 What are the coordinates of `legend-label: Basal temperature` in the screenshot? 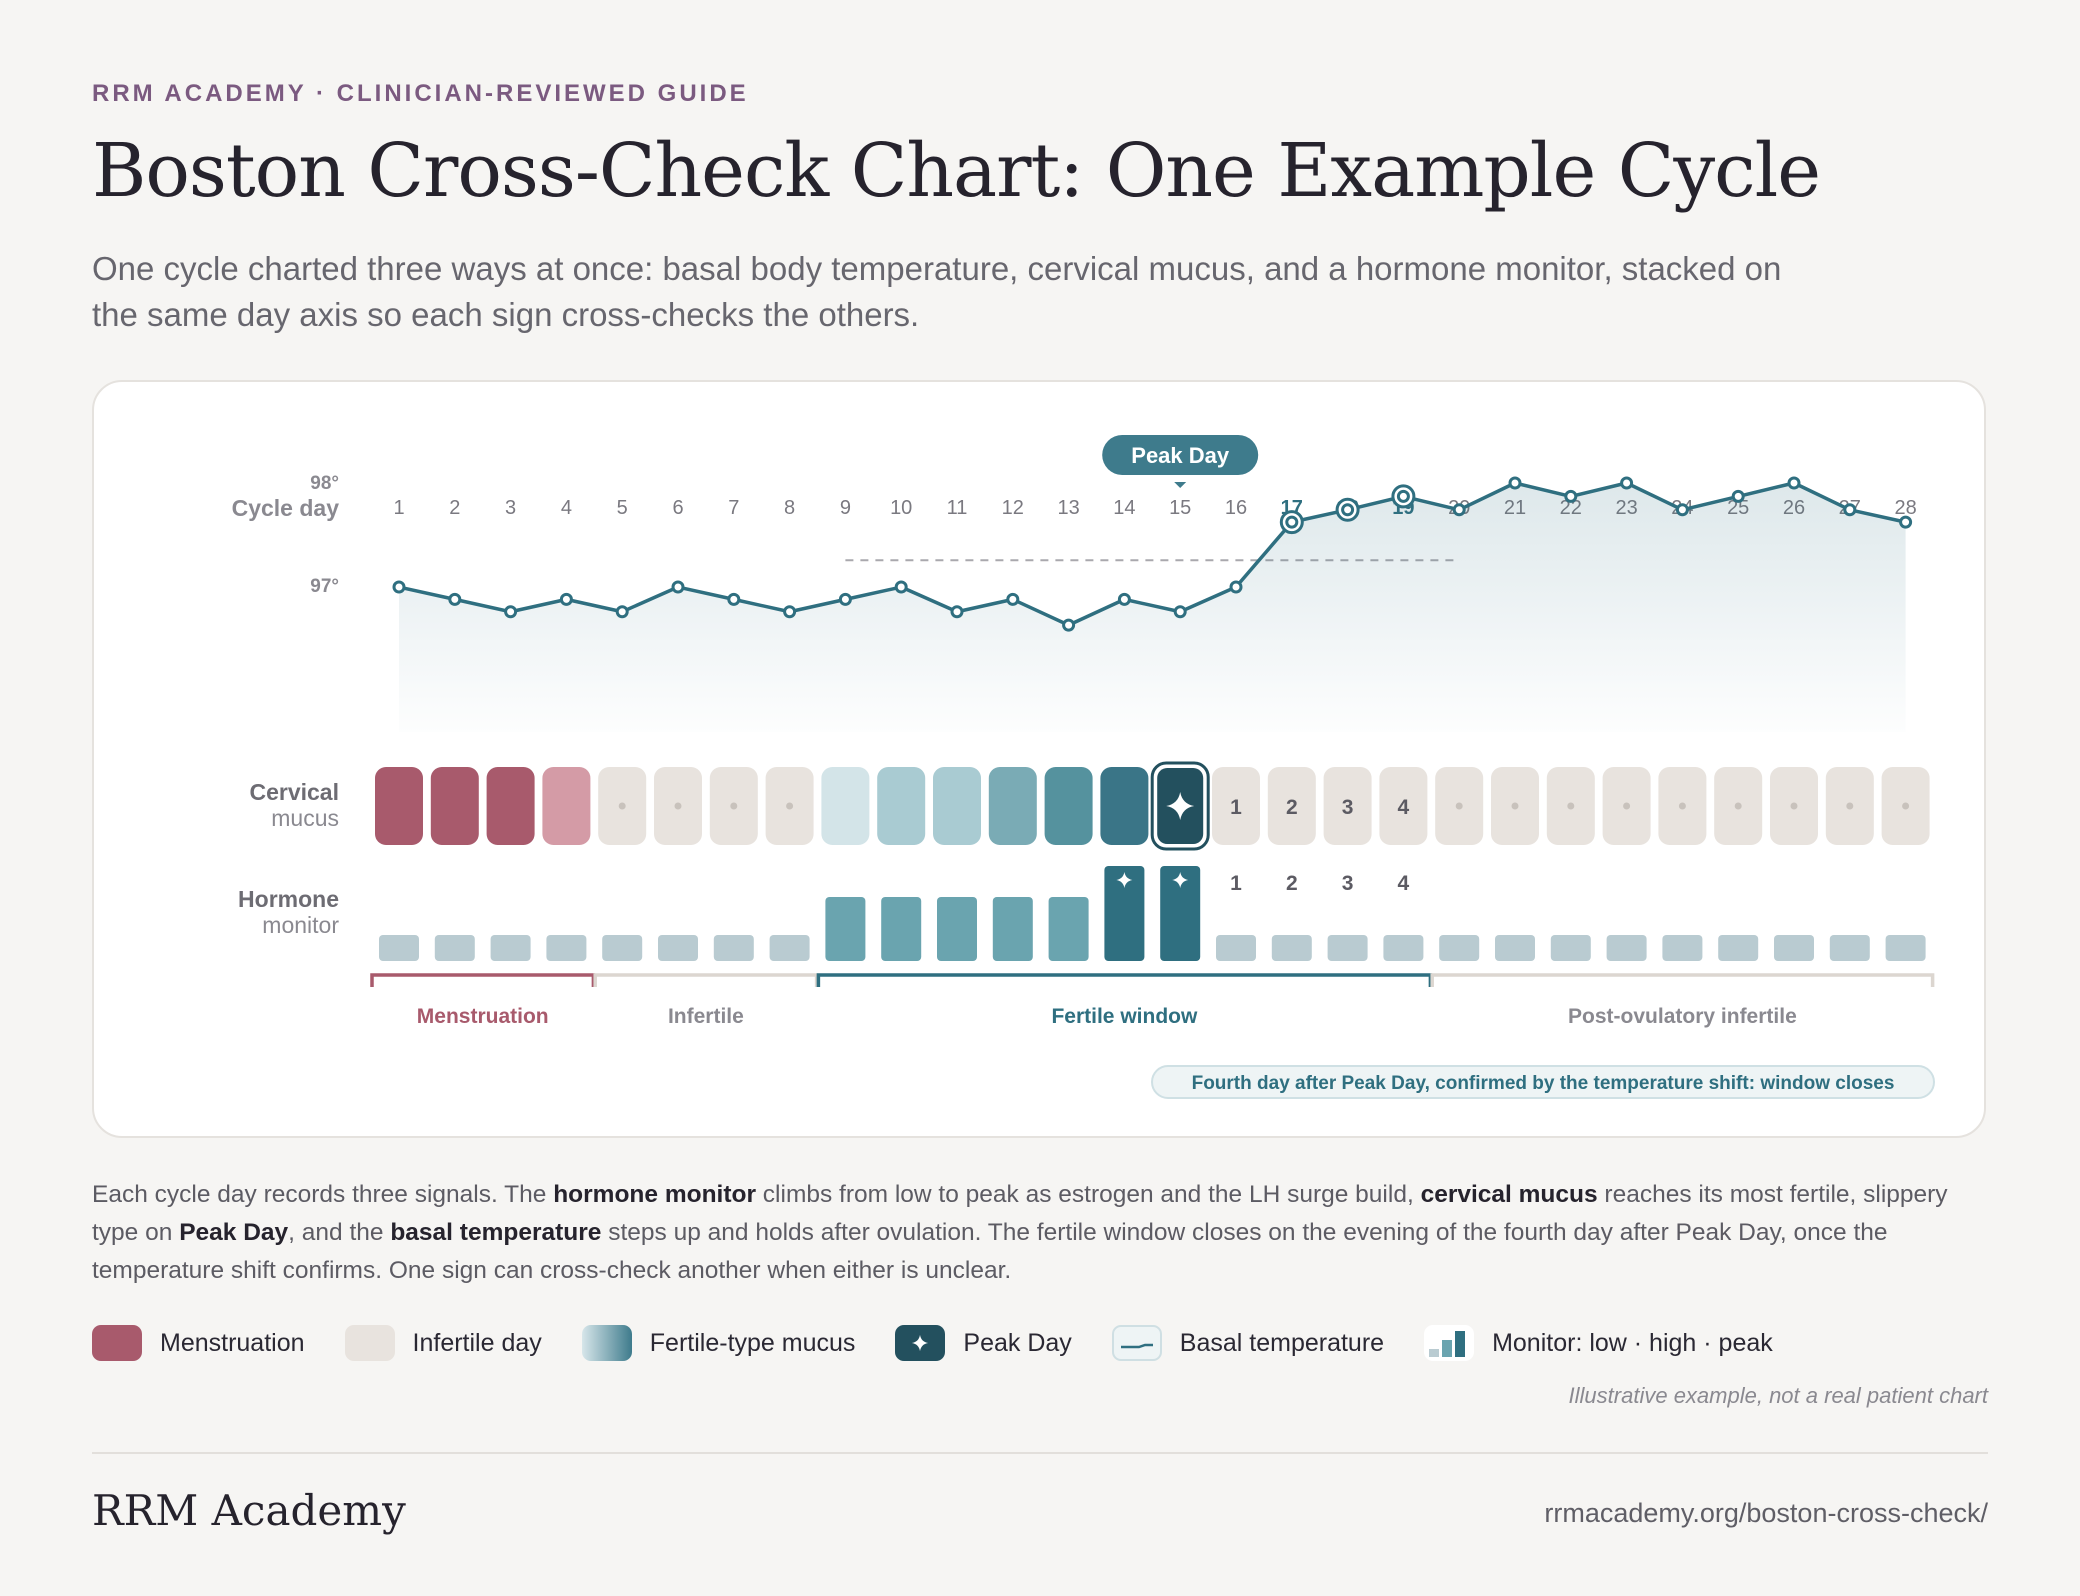 It's located at (1282, 1342).